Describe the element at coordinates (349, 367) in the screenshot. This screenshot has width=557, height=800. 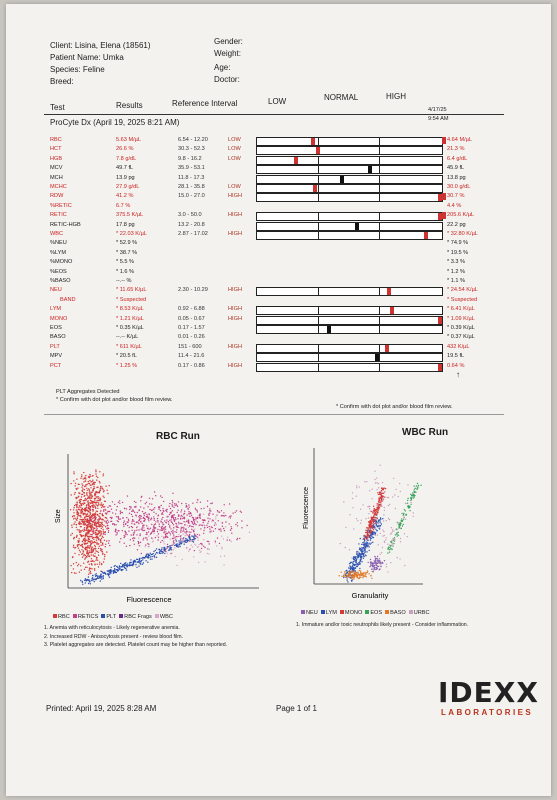
I see `range-gauge` at that location.